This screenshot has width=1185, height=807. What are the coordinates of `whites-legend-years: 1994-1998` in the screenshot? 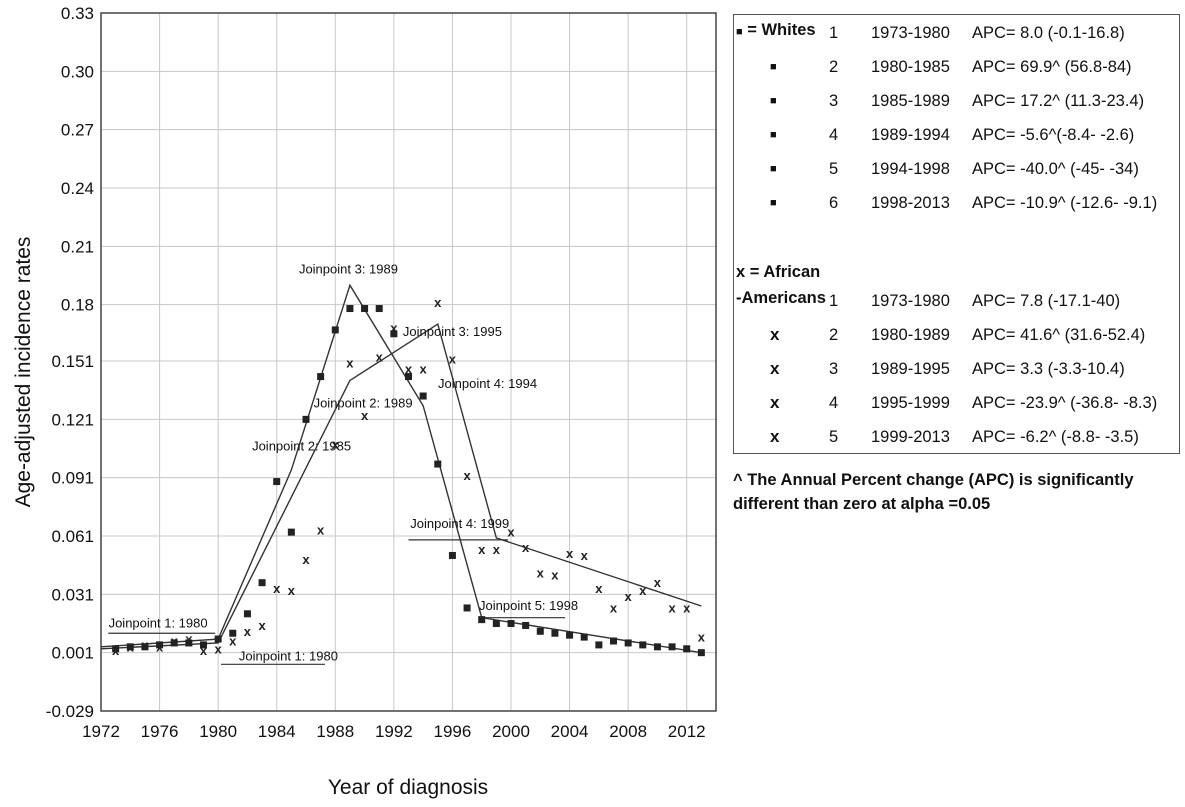 It's located at (910, 169).